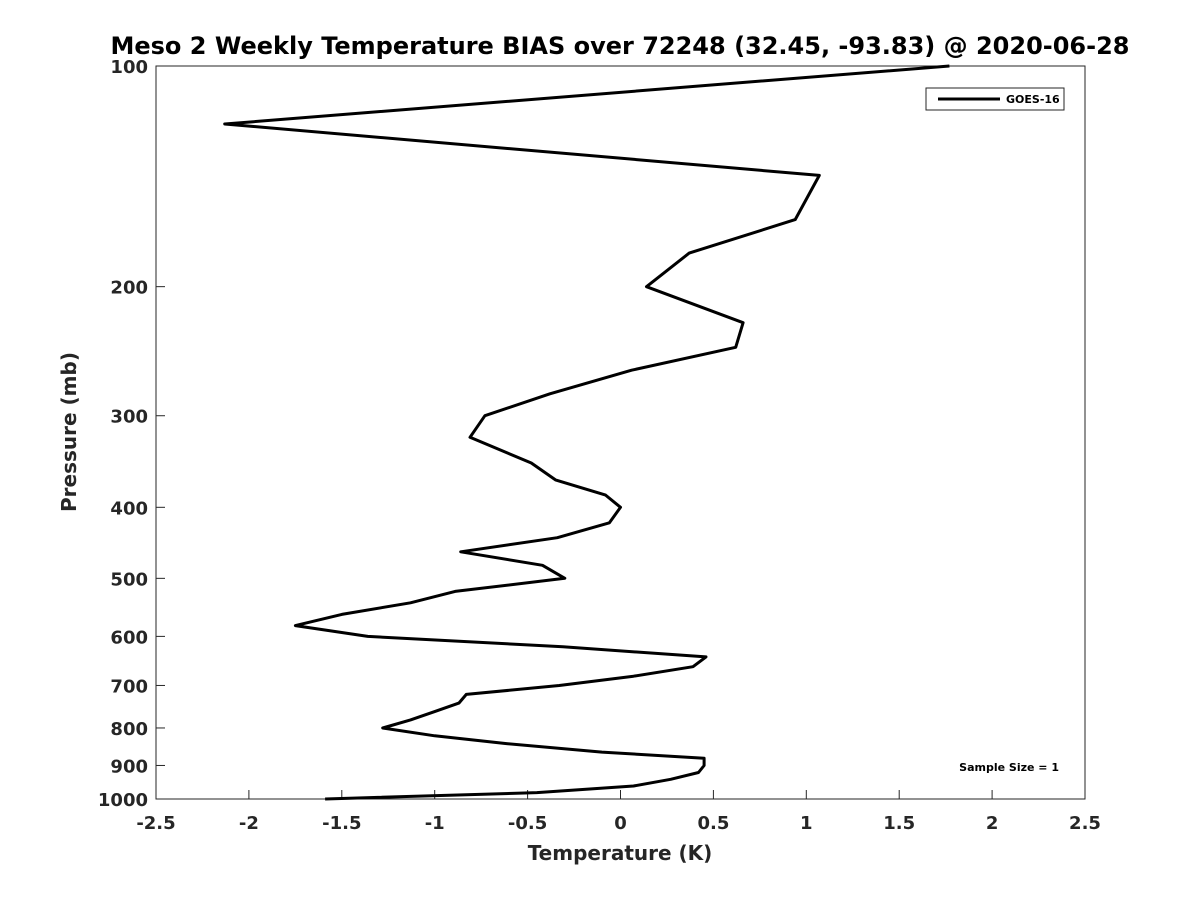  Describe the element at coordinates (131, 434) in the screenshot. I see `y-axis: 100 200 300 400 500 600 700 800 900 1000` at that location.